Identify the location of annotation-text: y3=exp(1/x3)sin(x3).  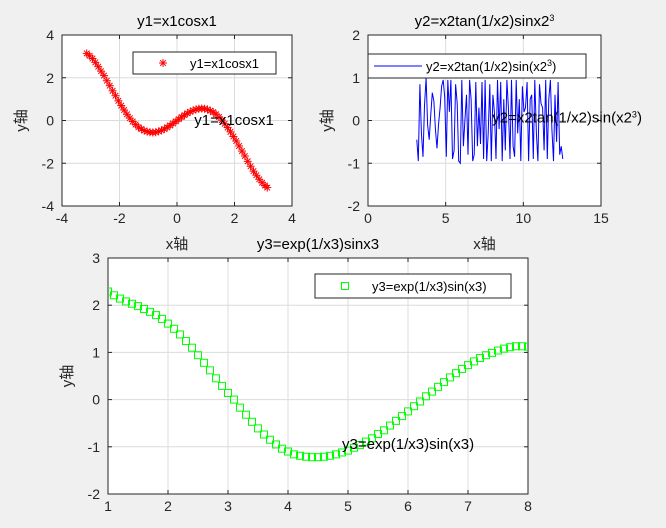
(408, 444).